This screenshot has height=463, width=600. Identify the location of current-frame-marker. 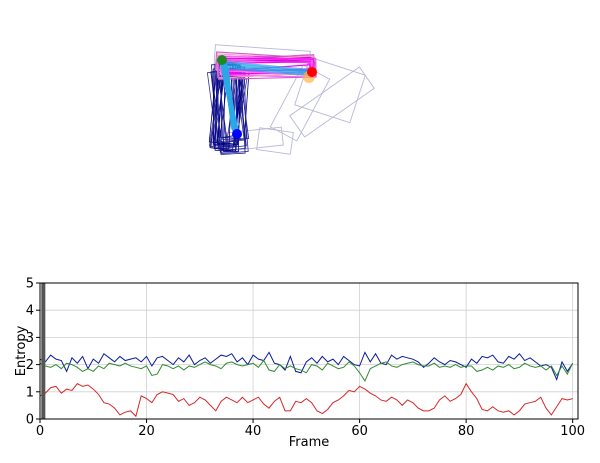
(43, 351).